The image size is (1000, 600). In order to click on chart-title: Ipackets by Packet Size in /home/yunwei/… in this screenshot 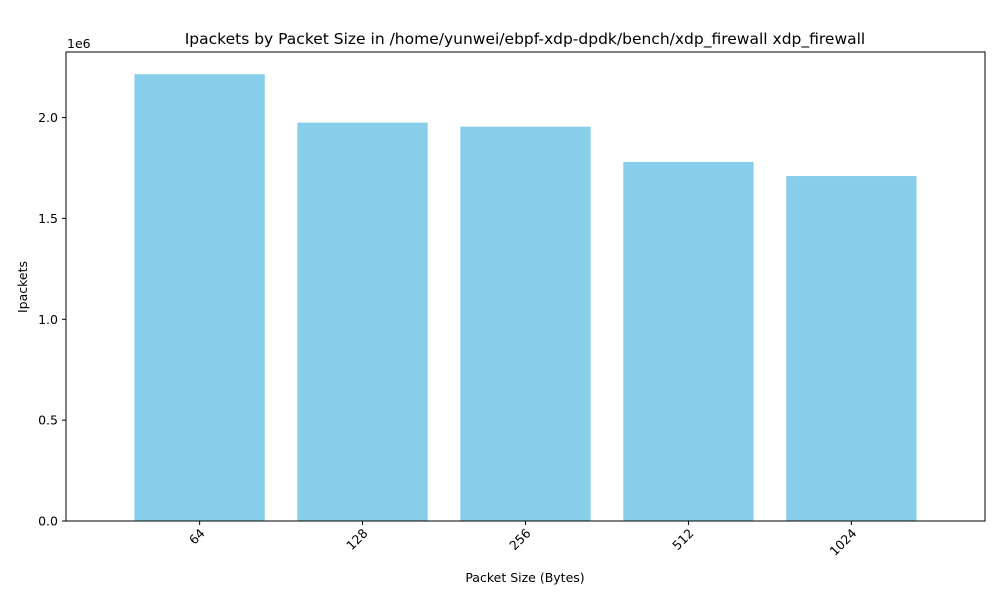, I will do `click(525, 39)`.